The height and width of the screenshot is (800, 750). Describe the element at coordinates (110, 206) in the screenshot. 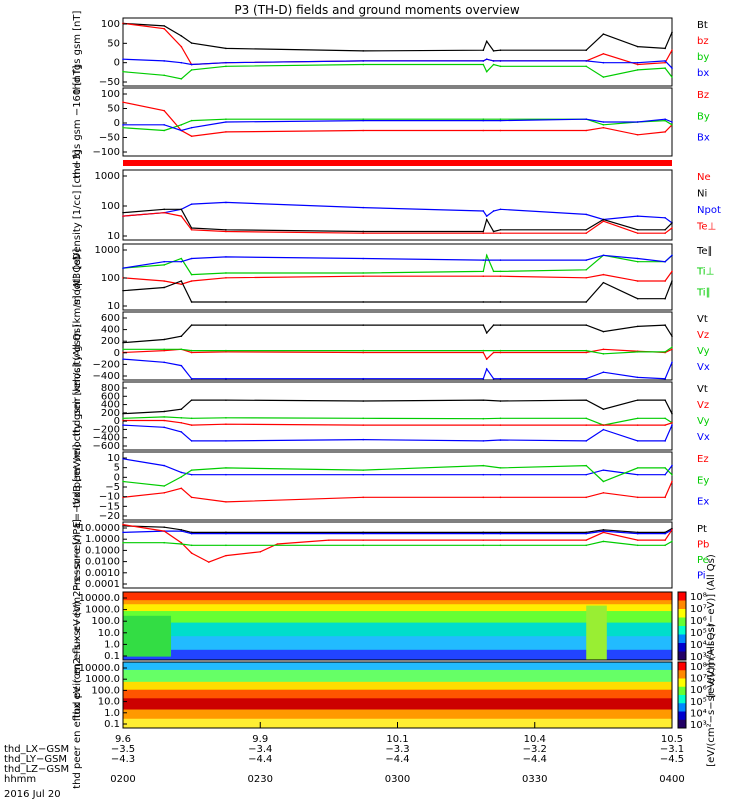

I see `y-tick-label: 100` at that location.